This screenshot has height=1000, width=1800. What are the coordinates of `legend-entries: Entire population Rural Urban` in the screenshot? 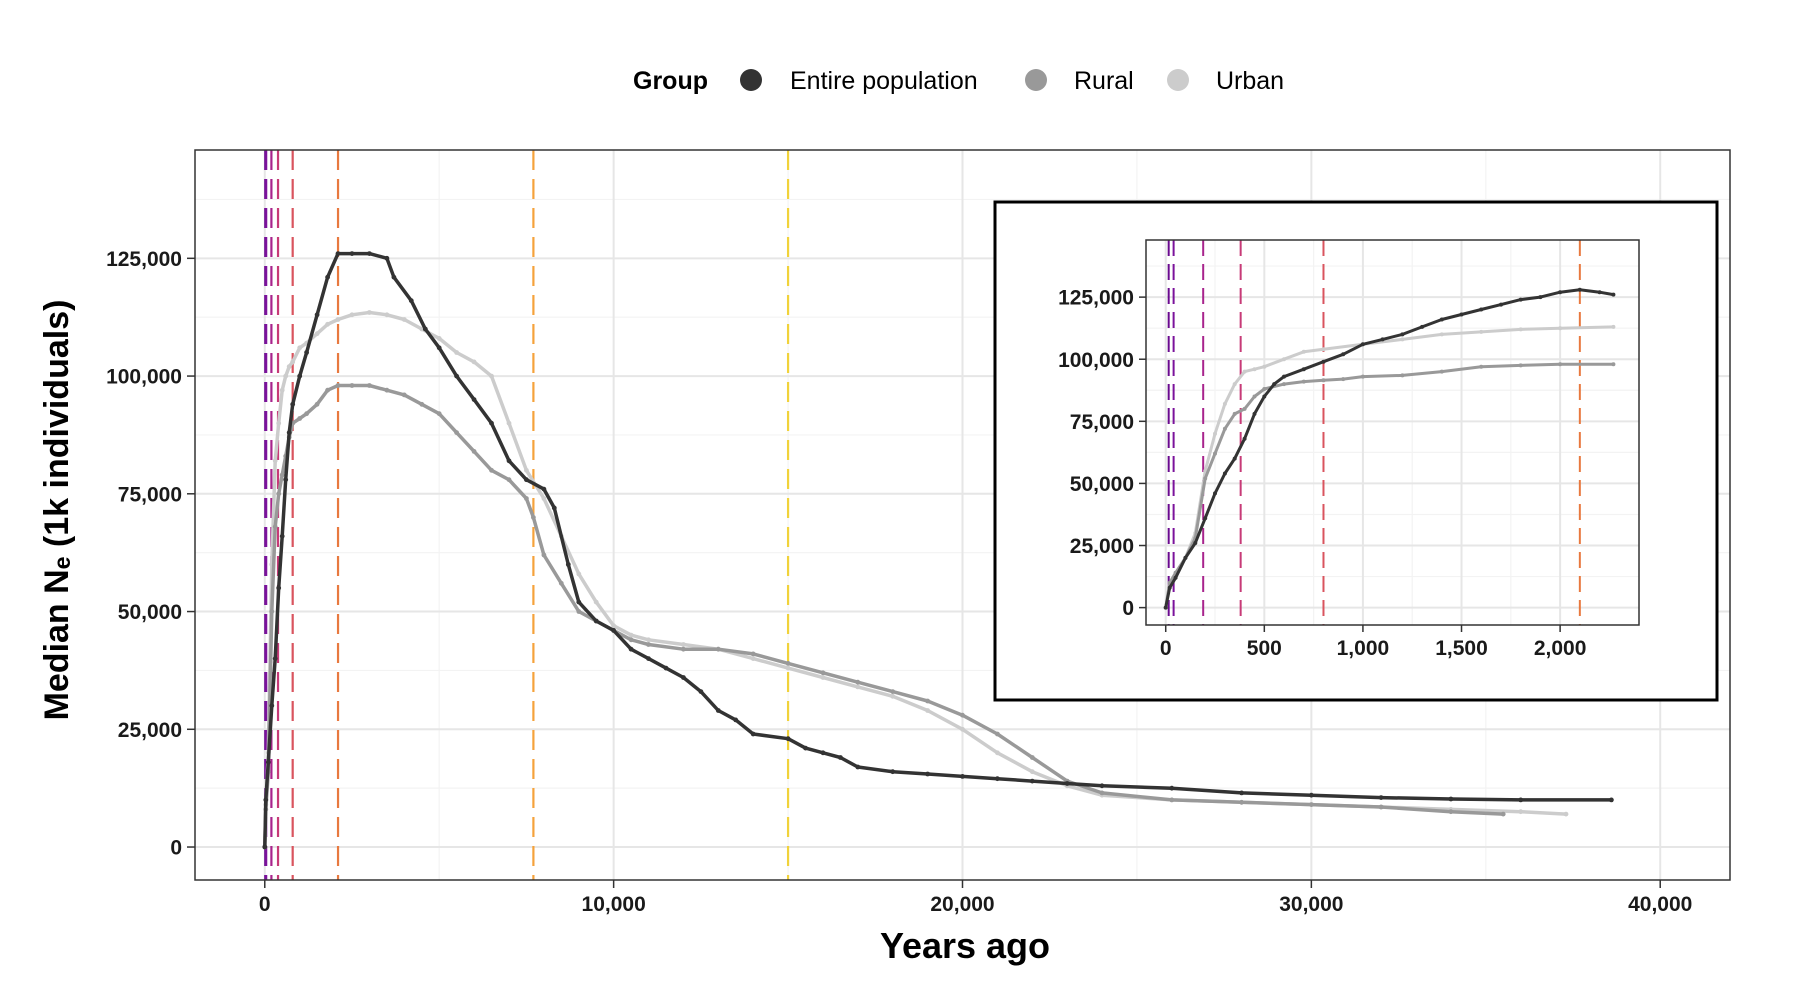 It's located at (1012, 81).